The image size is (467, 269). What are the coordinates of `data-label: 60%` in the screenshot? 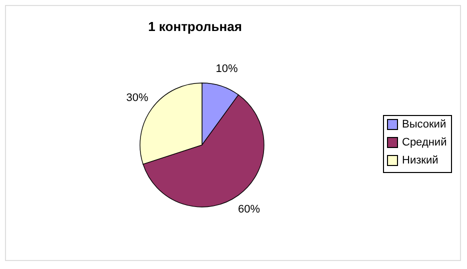 It's located at (249, 210).